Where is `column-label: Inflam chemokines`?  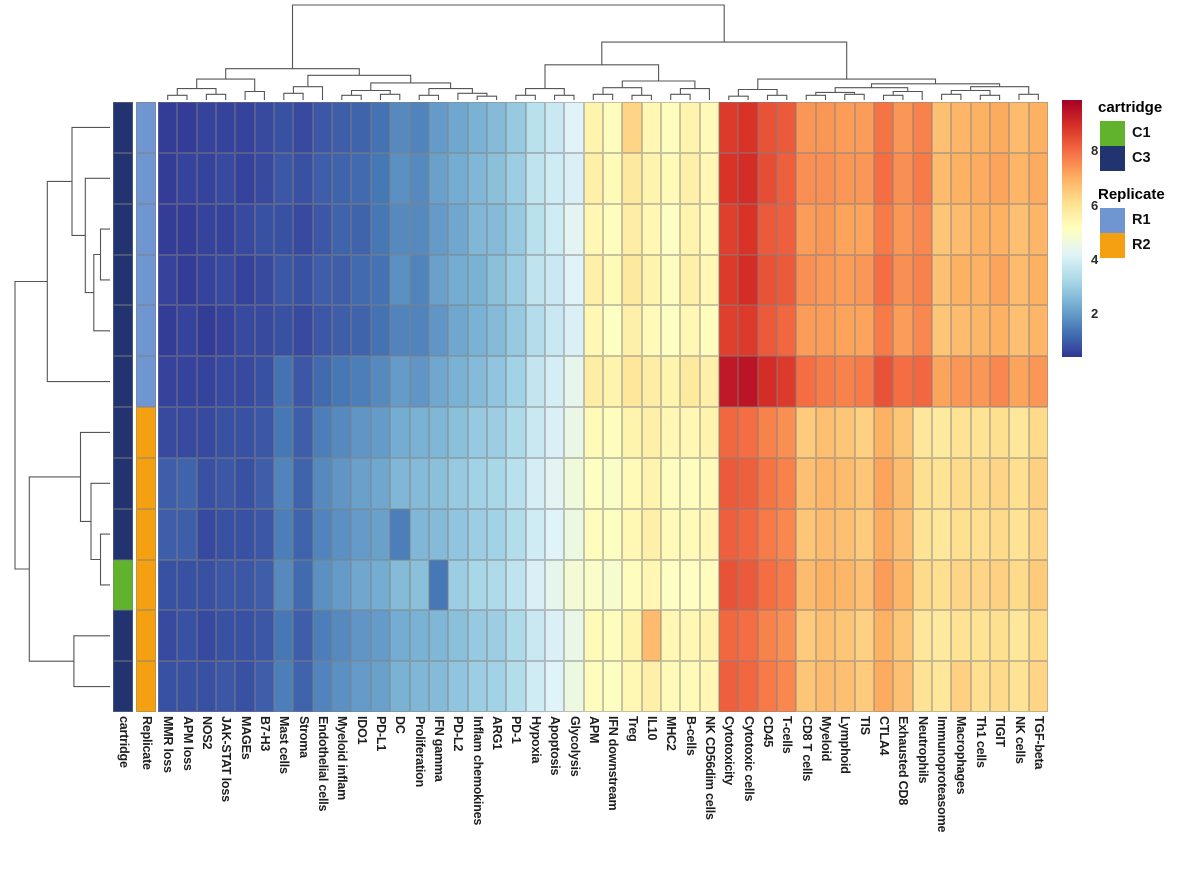 column-label: Inflam chemokines is located at coordinates (477, 771).